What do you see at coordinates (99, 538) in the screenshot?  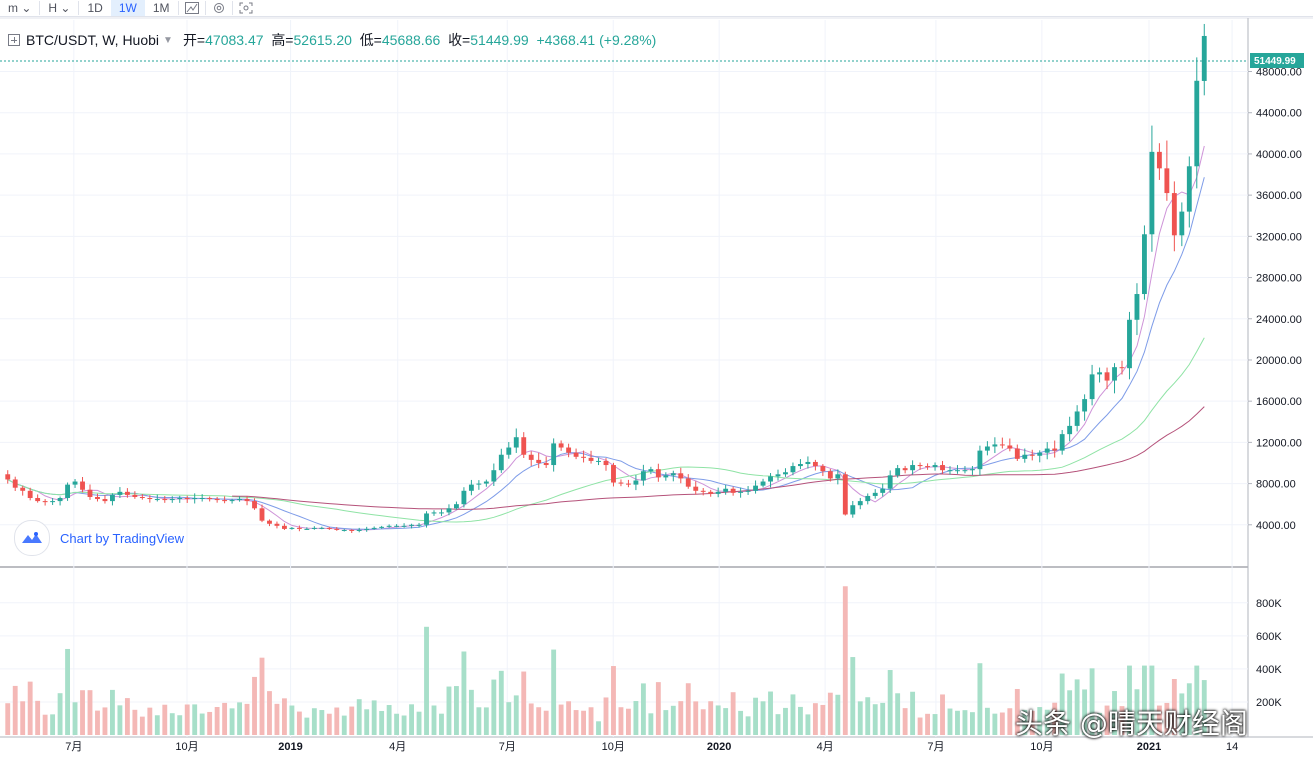 I see `tradingview-badge: Chart by TradingView` at bounding box center [99, 538].